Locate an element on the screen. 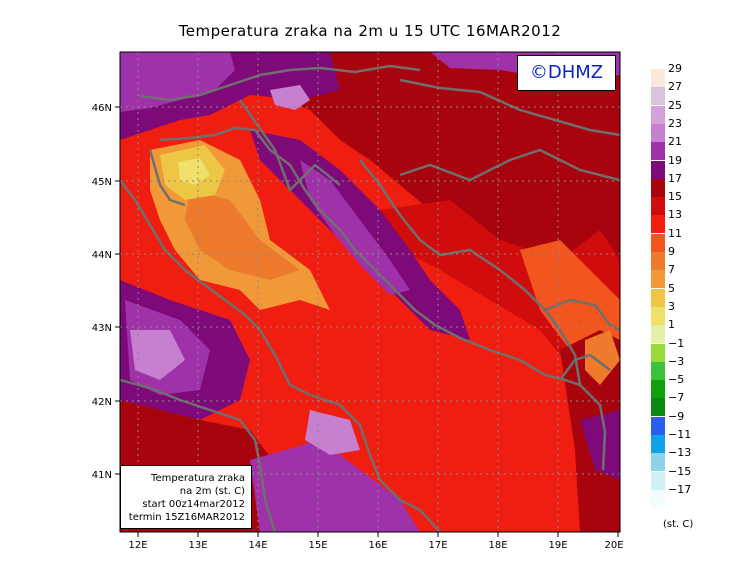 Image resolution: width=740 pixels, height=582 pixels. info-line-units: na 2m (st. C) is located at coordinates (212, 491).